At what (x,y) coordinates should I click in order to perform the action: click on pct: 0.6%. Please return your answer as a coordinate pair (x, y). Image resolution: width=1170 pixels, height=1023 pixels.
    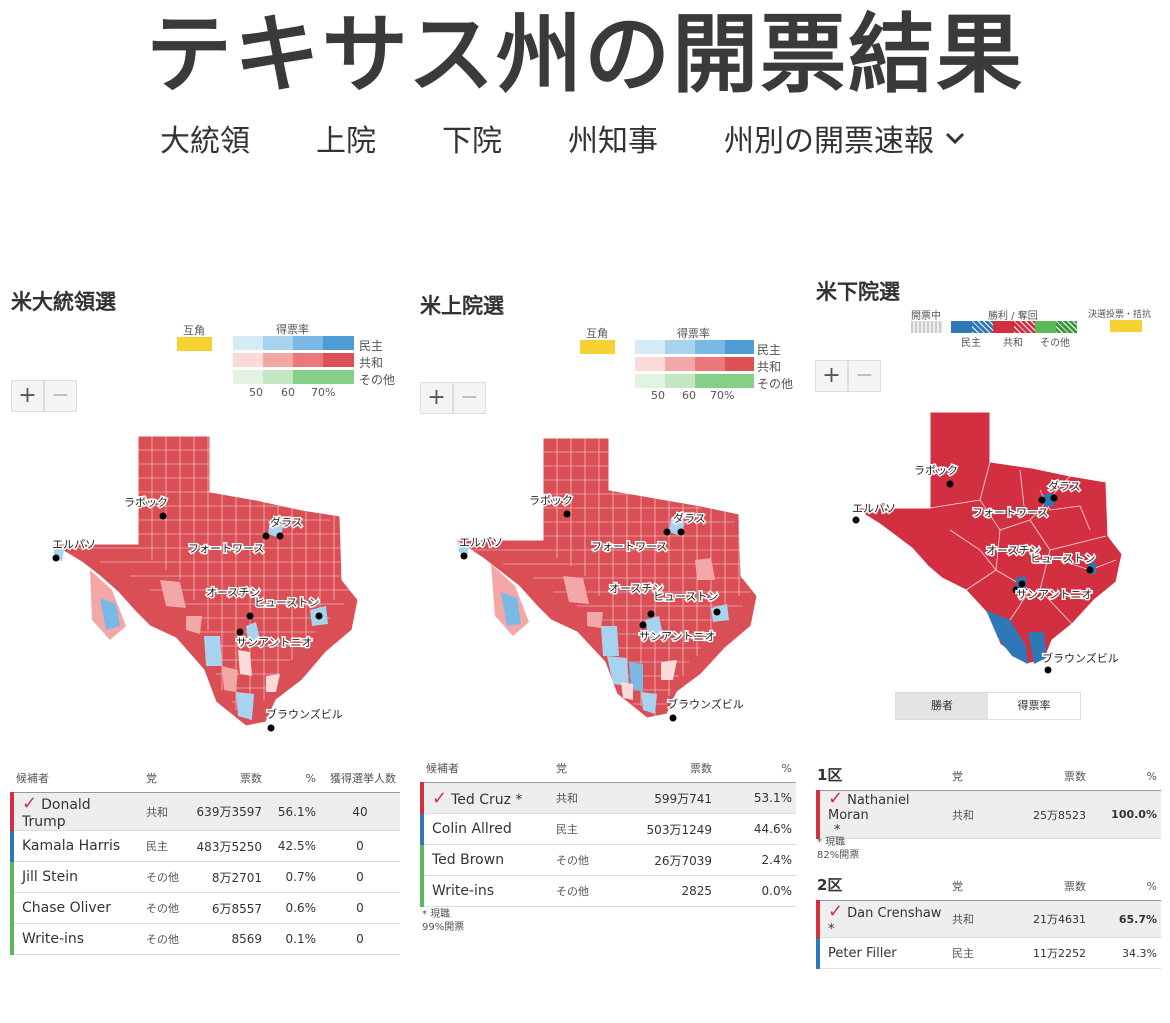
    Looking at the image, I should click on (293, 908).